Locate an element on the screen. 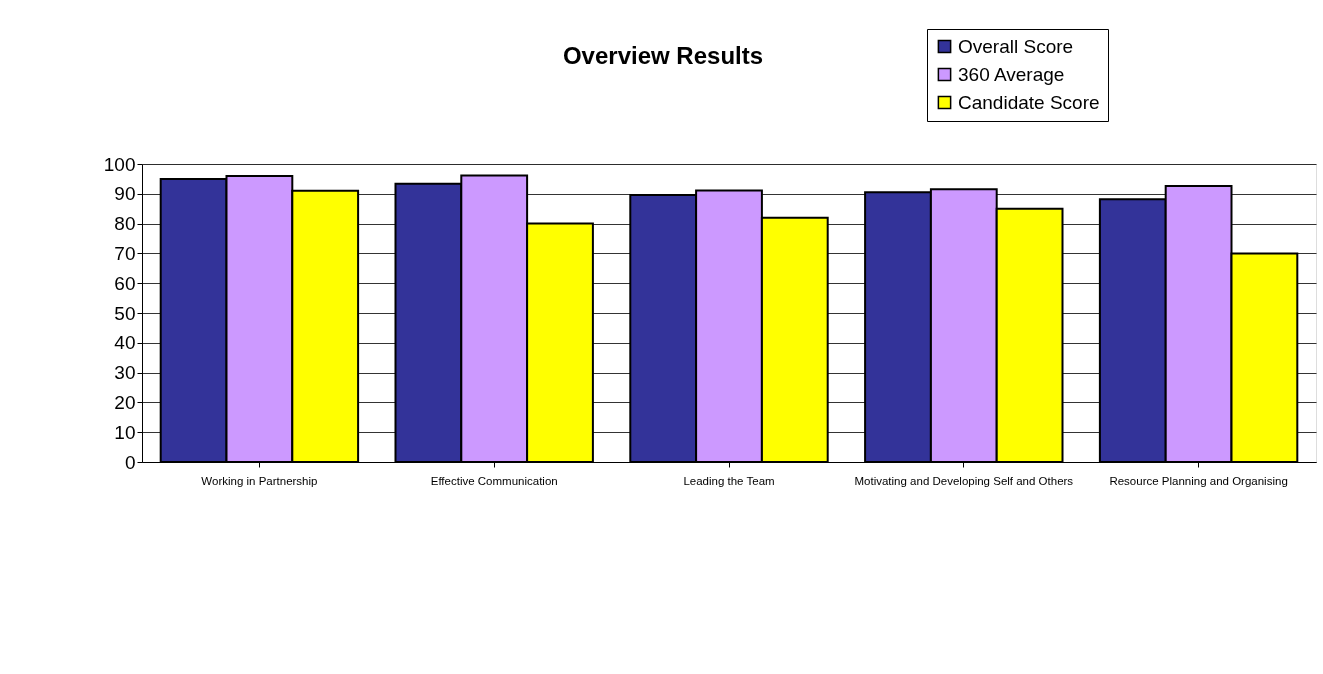 The height and width of the screenshot is (674, 1323). y-tick-label: 10 is located at coordinates (125, 432).